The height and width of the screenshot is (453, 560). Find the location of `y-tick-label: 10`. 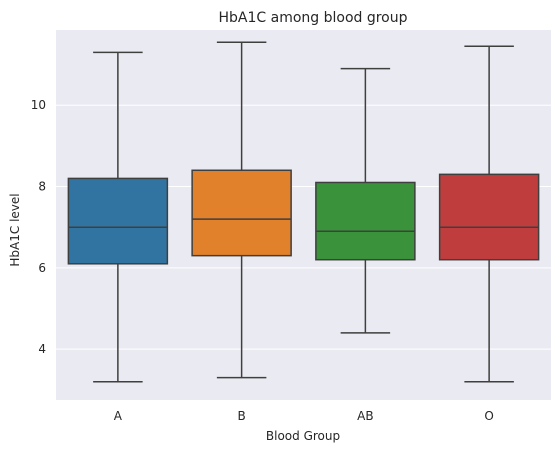

y-tick-label: 10 is located at coordinates (38, 105).